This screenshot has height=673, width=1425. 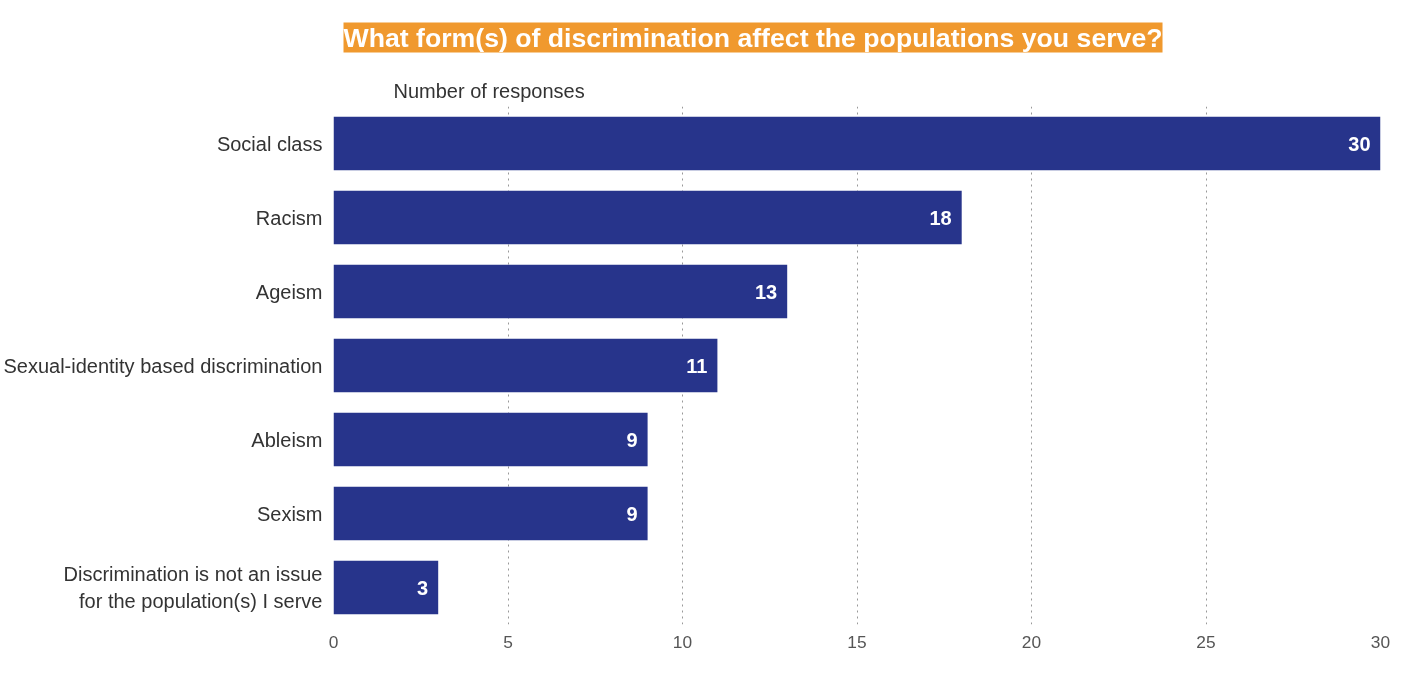 I want to click on data-label: 3, so click(x=423, y=587).